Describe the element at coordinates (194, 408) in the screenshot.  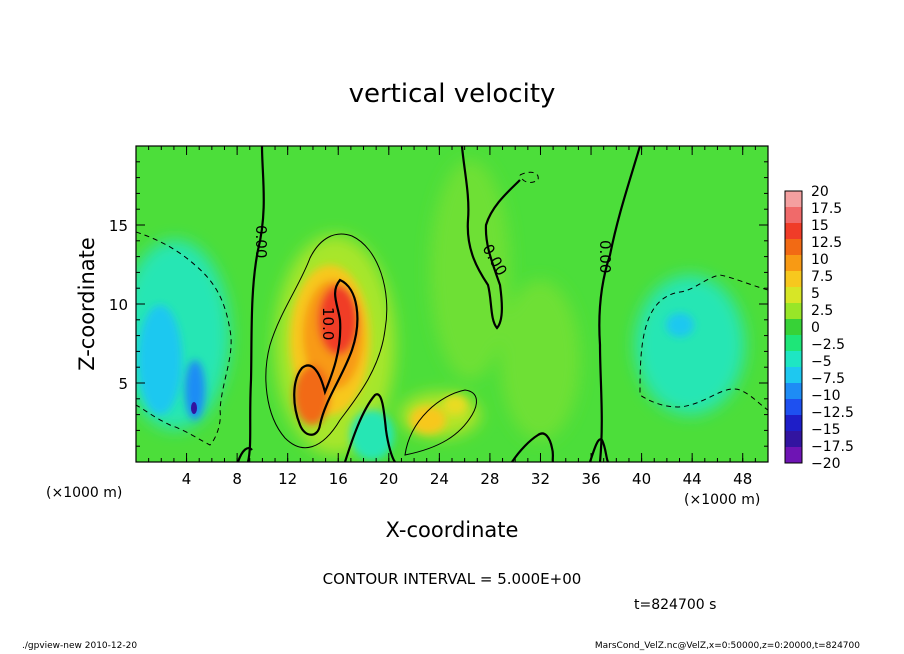
I see `field-downdraft-core` at that location.